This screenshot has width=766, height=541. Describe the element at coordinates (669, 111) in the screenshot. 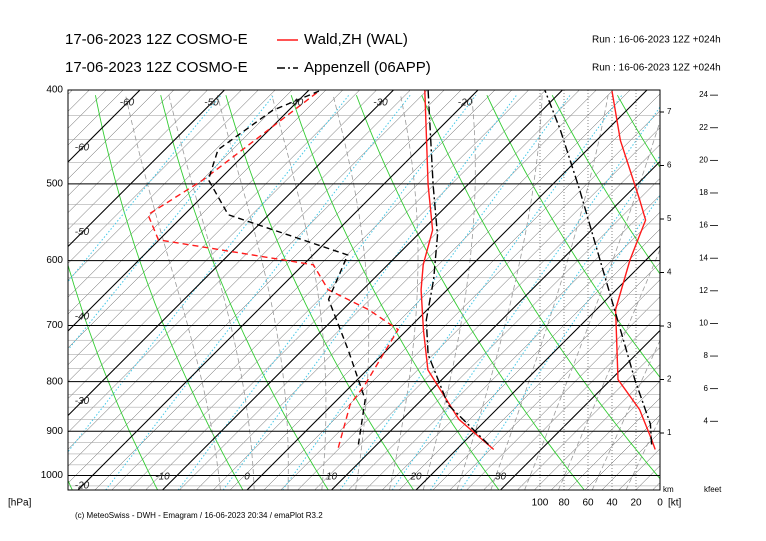

I see `km-tick-label: 7` at that location.